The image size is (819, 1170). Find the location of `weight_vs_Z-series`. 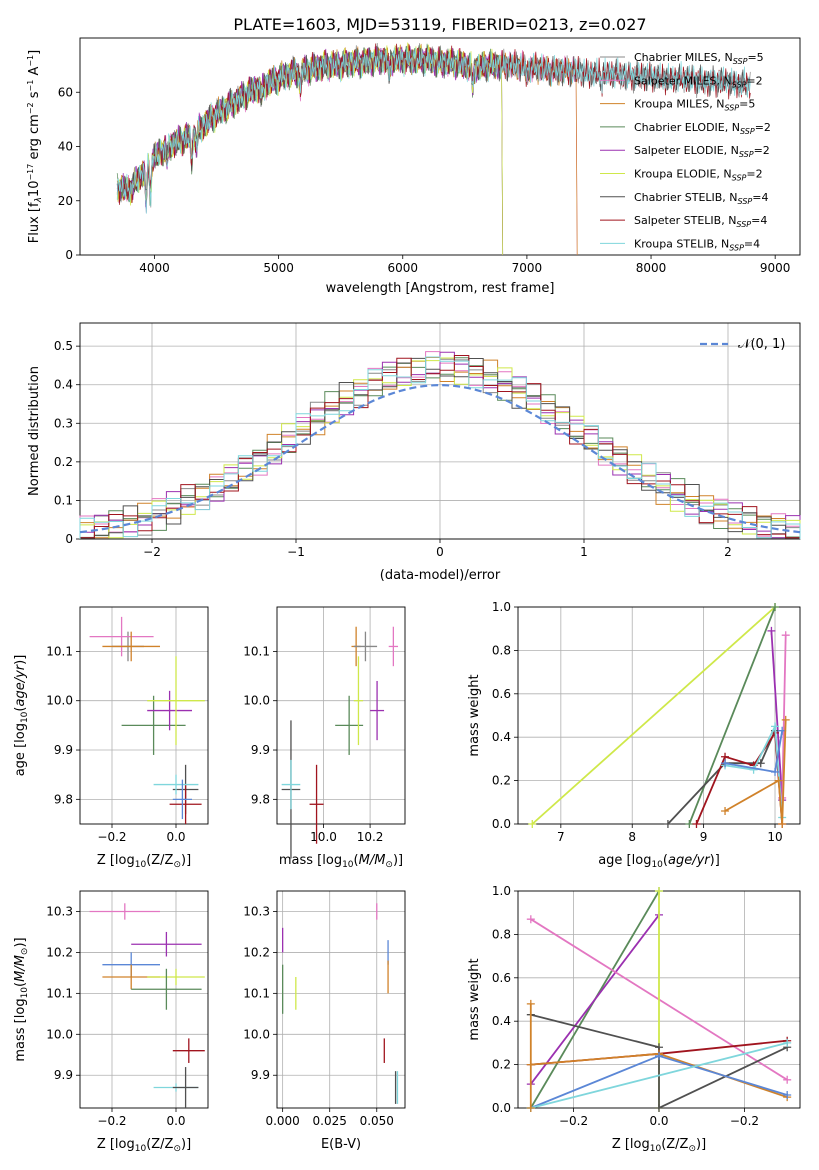

weight_vs_Z-series is located at coordinates (659, 999).